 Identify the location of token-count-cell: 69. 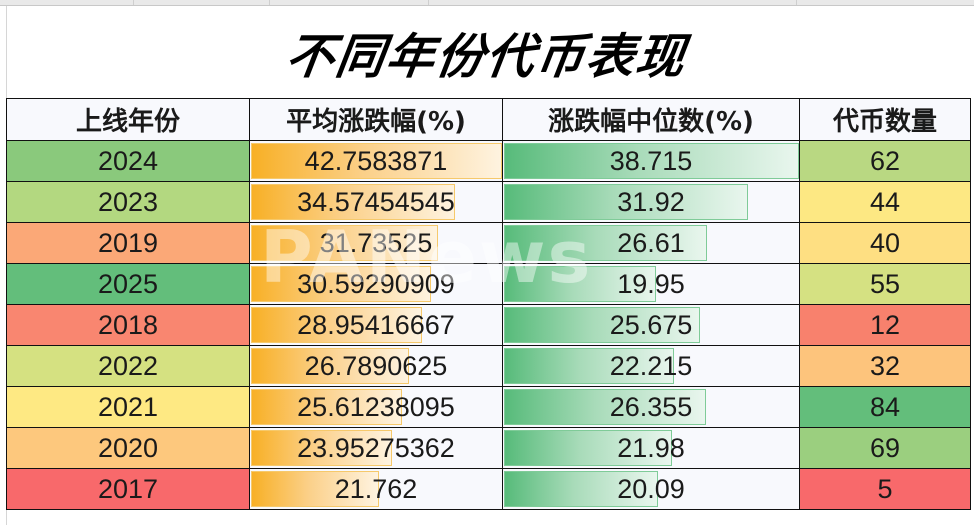
(885, 448).